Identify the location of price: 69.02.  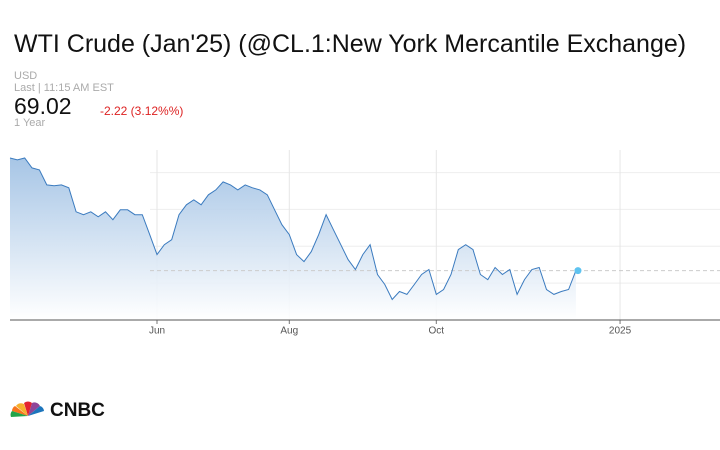
(43, 106).